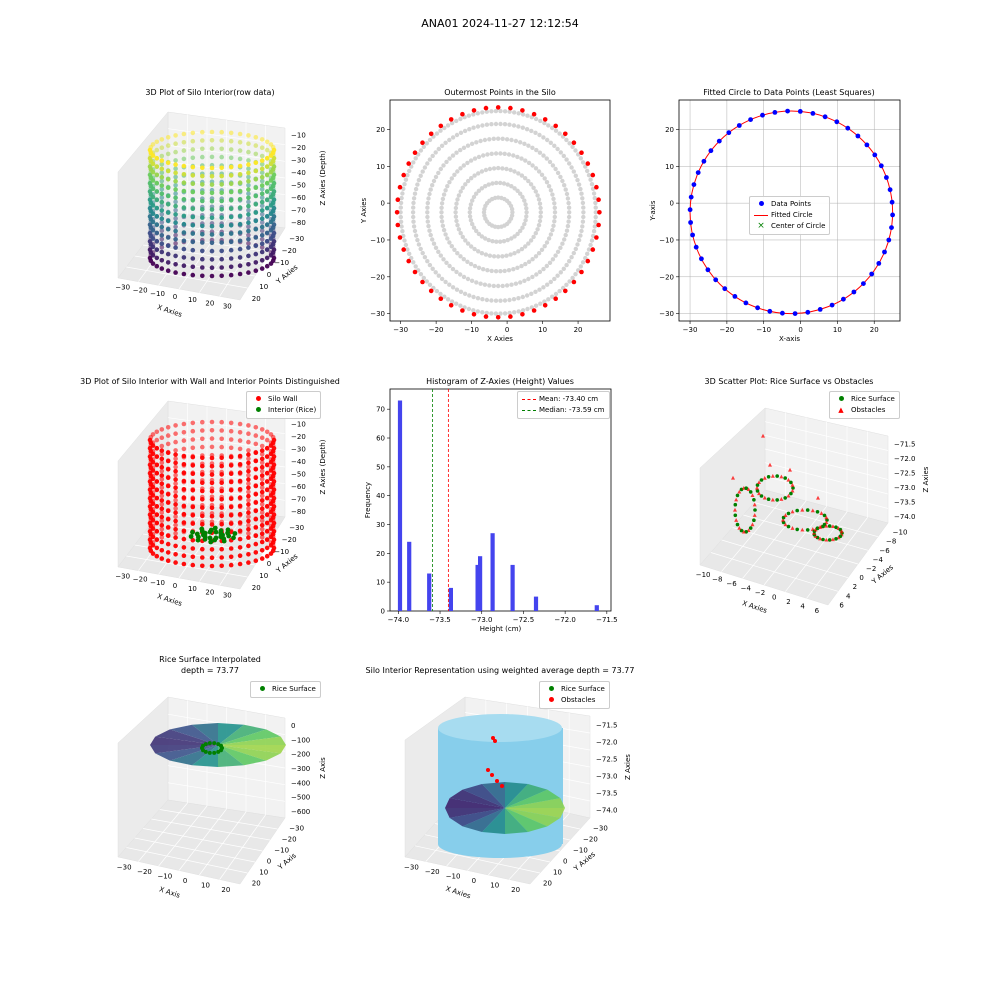  Describe the element at coordinates (269, 275) in the screenshot. I see `p1-ytick-label: 0` at that location.